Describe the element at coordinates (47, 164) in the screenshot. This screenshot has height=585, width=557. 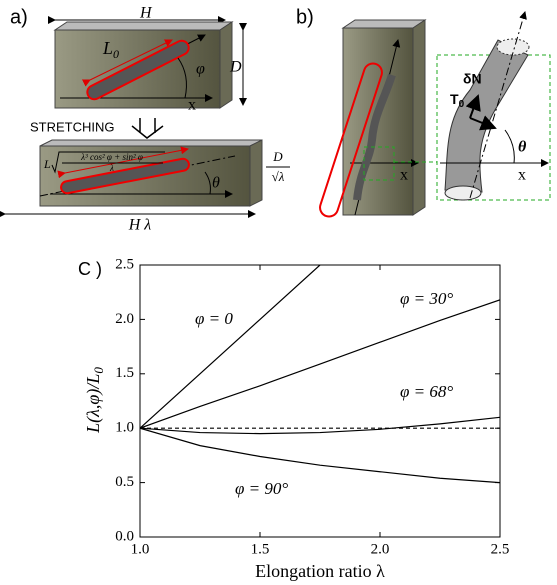
I see `label: L` at that location.